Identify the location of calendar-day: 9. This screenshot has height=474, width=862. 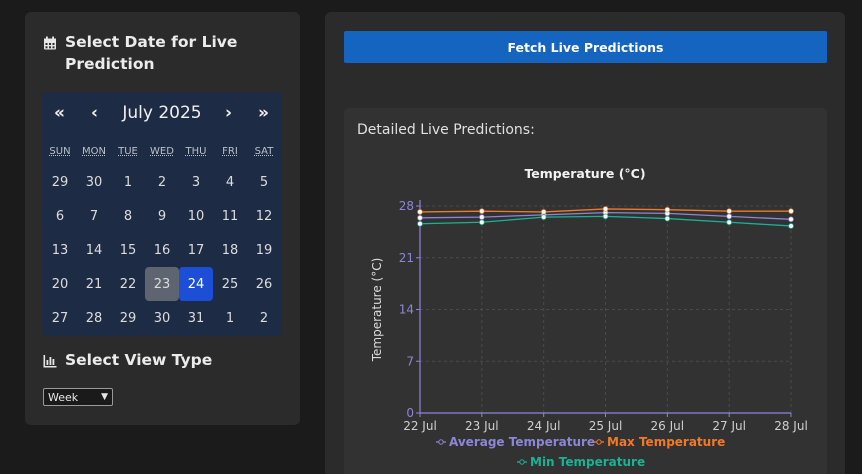
(162, 216).